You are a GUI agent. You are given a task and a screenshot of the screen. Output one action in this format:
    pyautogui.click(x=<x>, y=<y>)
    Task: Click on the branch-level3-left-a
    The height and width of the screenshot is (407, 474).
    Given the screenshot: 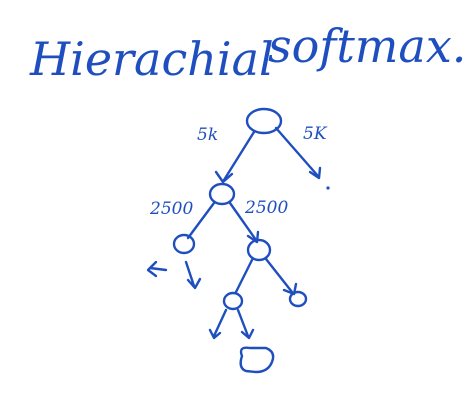 What is the action you would take?
    pyautogui.click(x=157, y=269)
    